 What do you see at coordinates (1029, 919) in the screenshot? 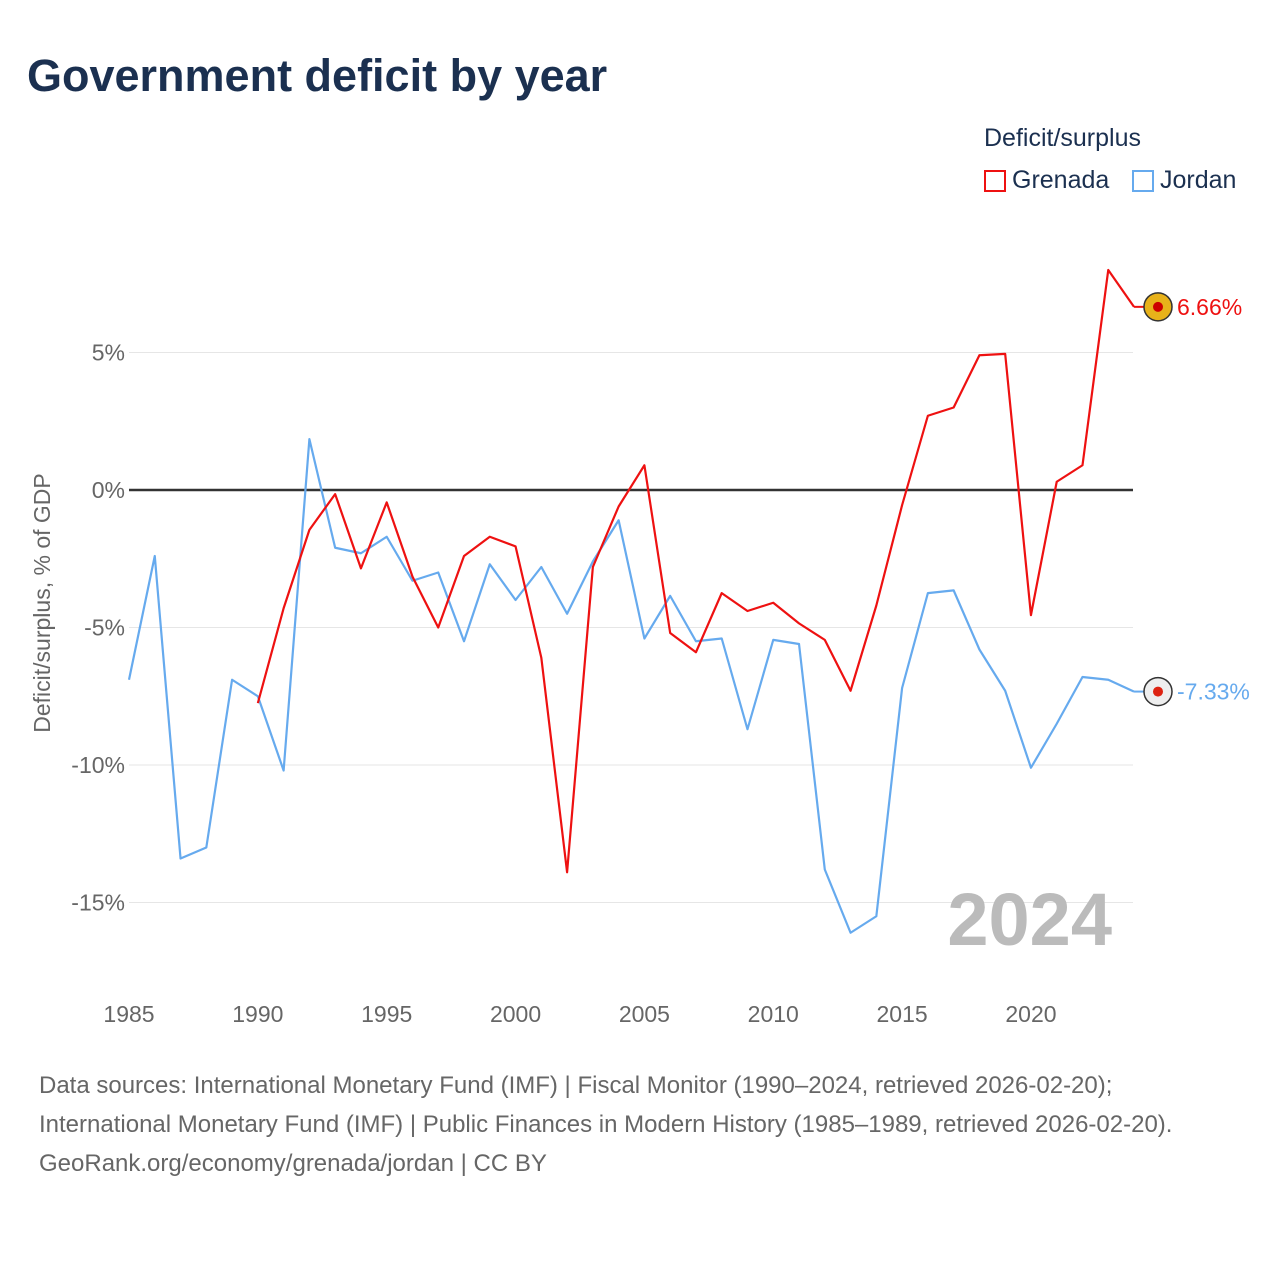
I see `year-watermark: 2024` at bounding box center [1029, 919].